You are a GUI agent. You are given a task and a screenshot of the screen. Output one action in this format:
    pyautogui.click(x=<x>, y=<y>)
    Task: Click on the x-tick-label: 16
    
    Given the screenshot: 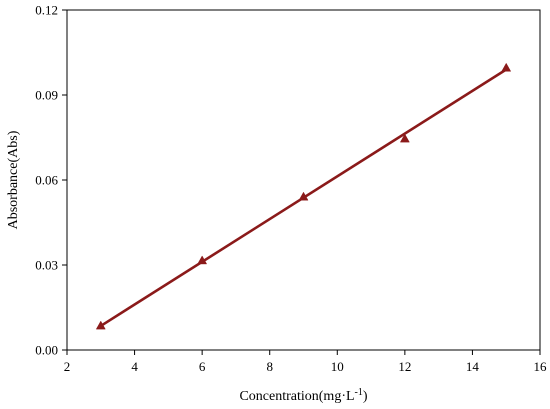 What is the action you would take?
    pyautogui.click(x=541, y=366)
    